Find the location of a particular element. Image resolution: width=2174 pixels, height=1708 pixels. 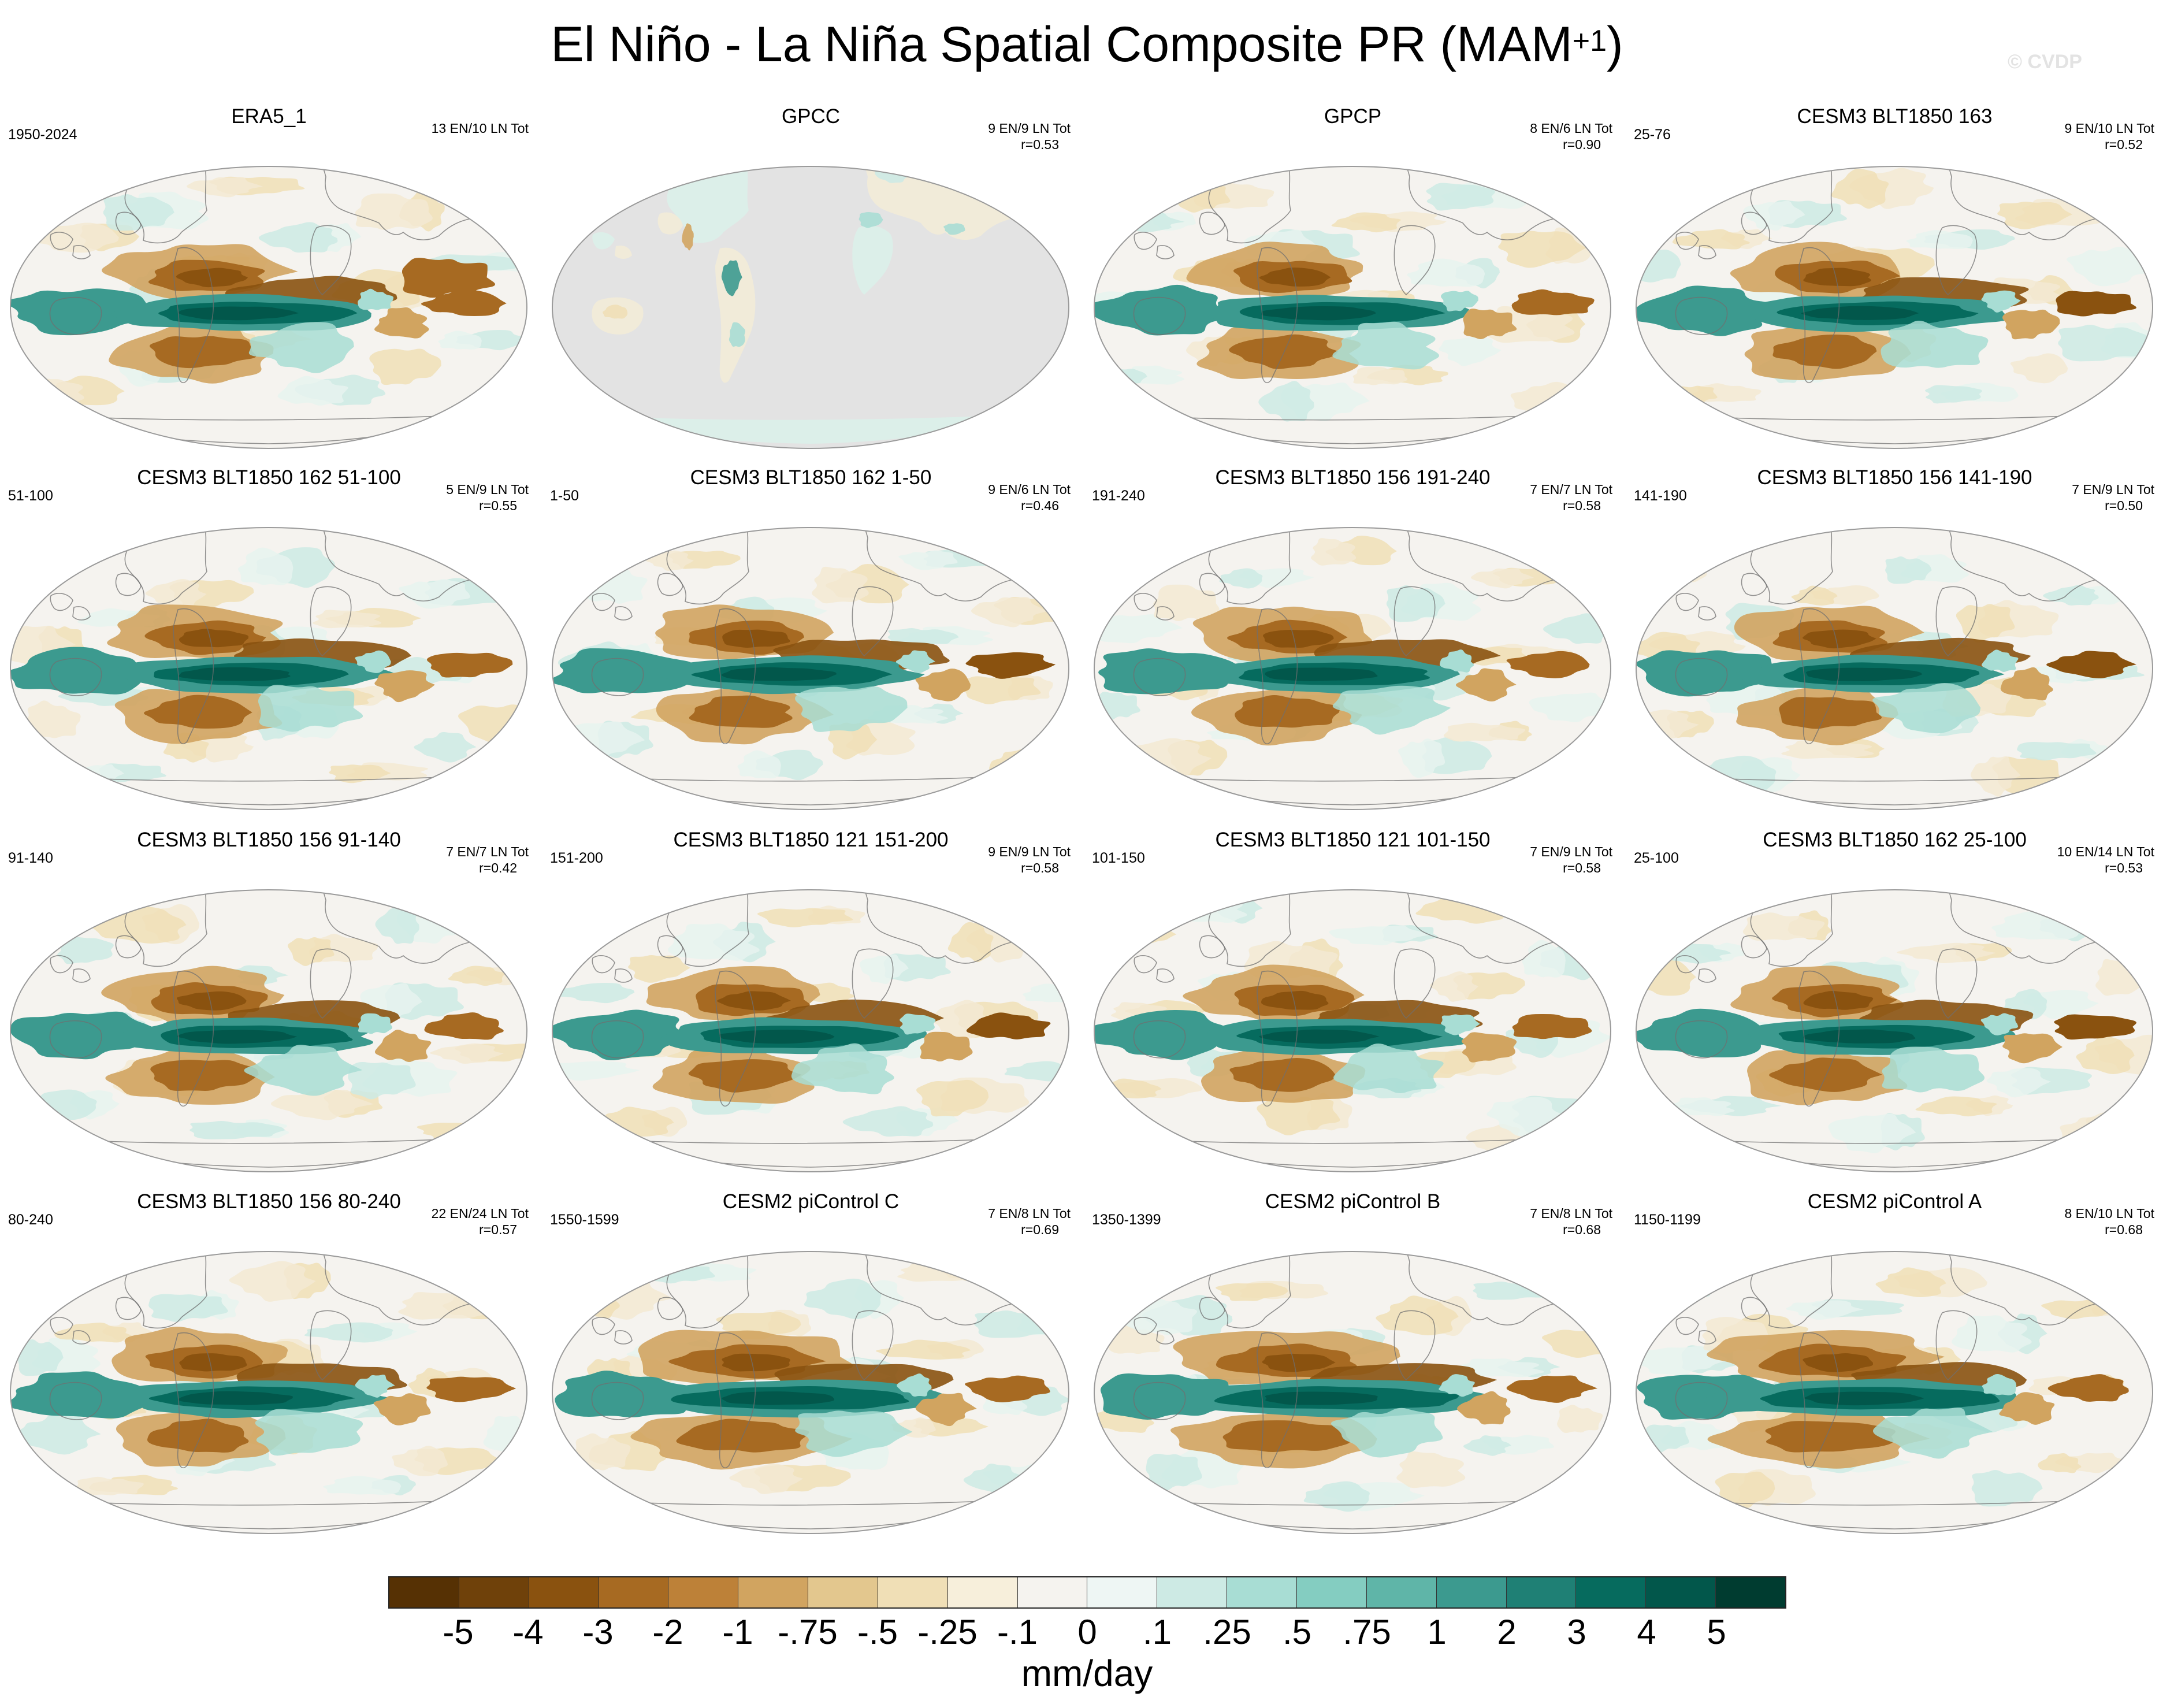

panel-event-count: 9 EN/9 LN Tot is located at coordinates (1029, 128).